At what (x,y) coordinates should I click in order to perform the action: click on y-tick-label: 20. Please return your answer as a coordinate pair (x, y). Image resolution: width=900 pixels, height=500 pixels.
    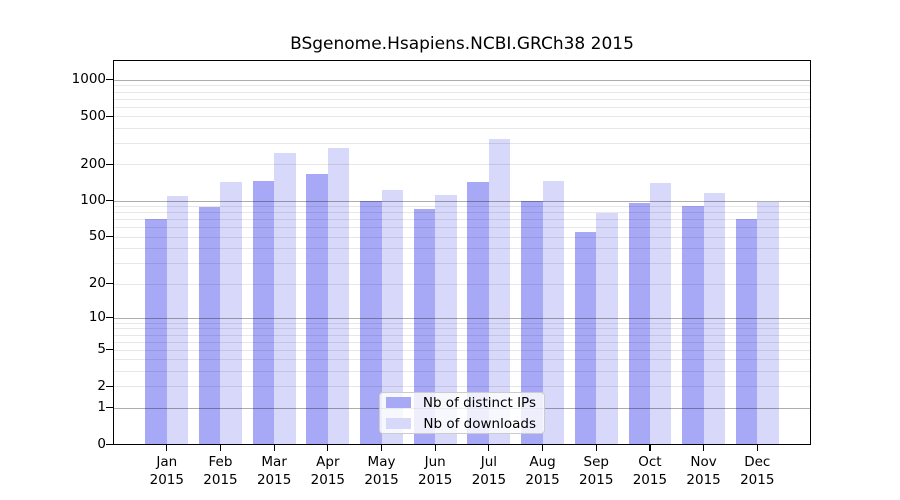
    Looking at the image, I should click on (97, 283).